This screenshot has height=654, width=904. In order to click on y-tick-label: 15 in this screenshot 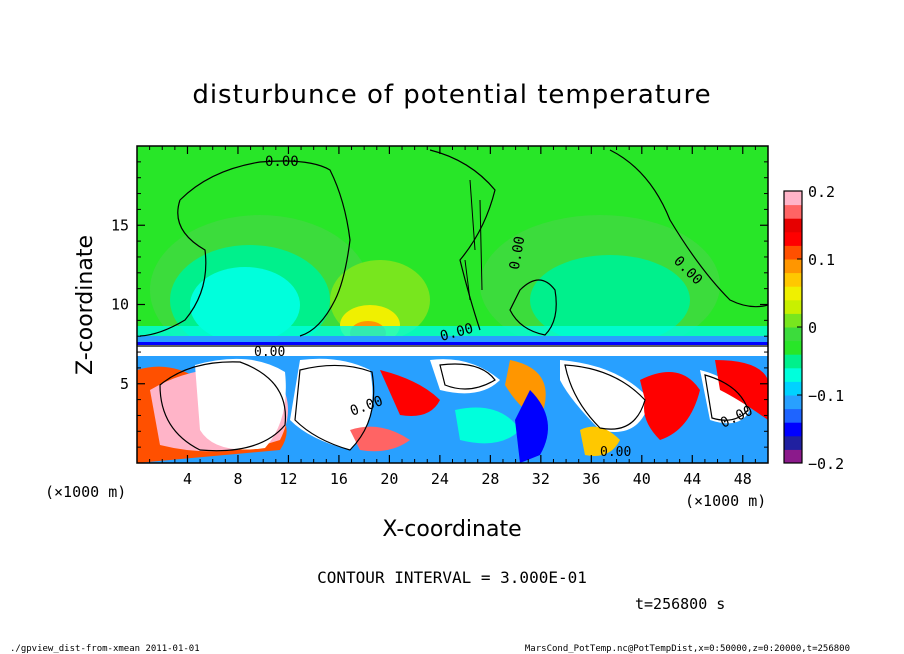, I will do `click(120, 225)`.